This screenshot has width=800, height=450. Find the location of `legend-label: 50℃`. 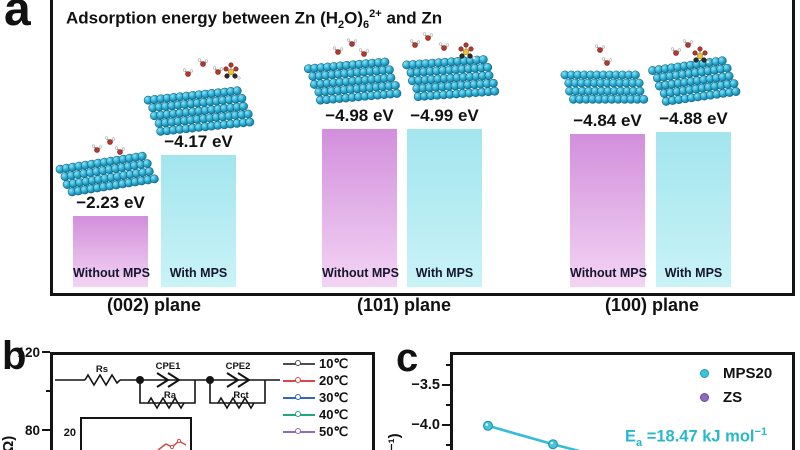

legend-label: 50℃ is located at coordinates (334, 431).